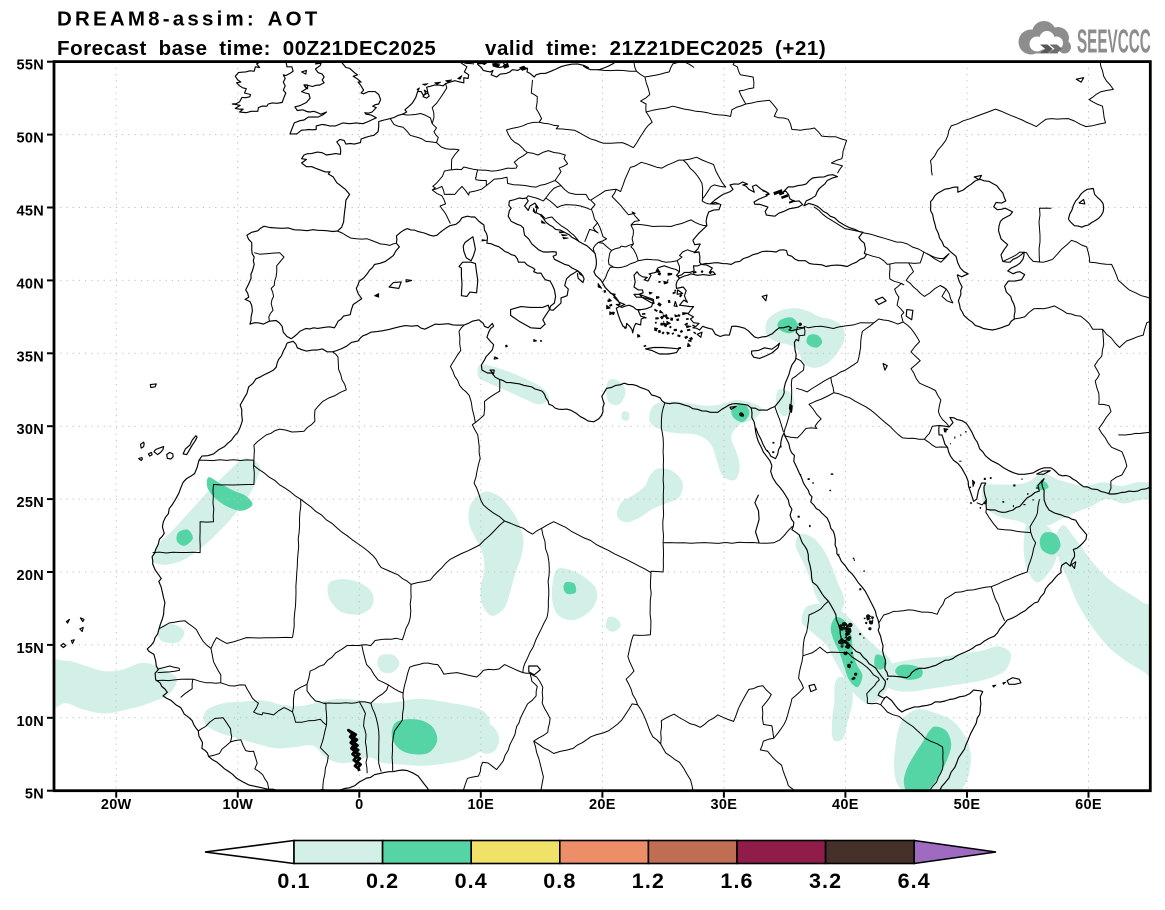 The width and height of the screenshot is (1165, 910). Describe the element at coordinates (1088, 805) in the screenshot. I see `svg-text: 60E` at that location.